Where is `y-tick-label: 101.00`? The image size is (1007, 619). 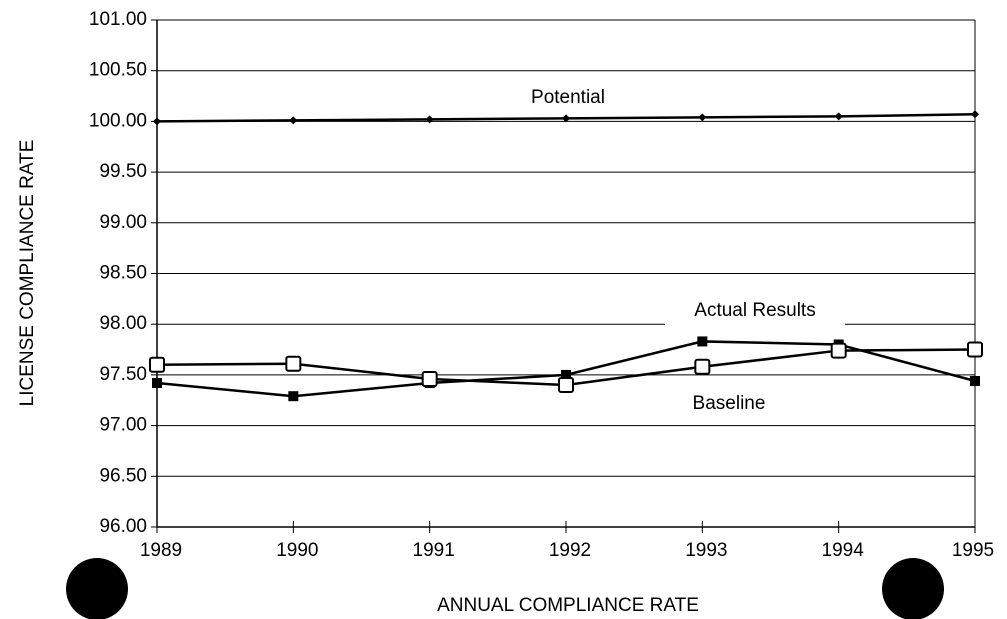 y-tick-label: 101.00 is located at coordinates (118, 19).